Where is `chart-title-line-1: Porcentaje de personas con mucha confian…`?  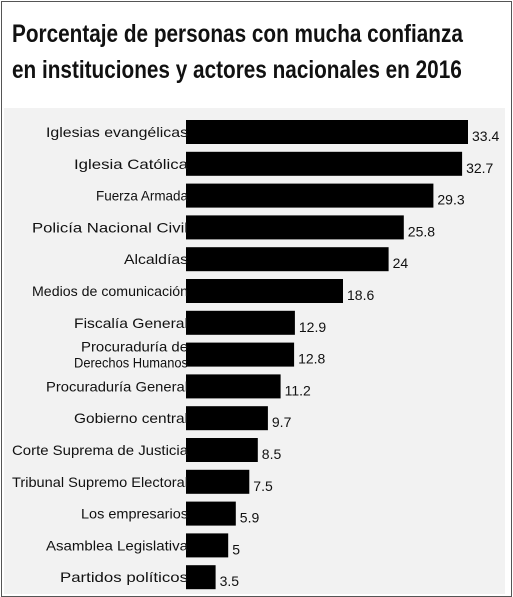
chart-title-line-1: Porcentaje de personas con mucha confian… is located at coordinates (237, 34).